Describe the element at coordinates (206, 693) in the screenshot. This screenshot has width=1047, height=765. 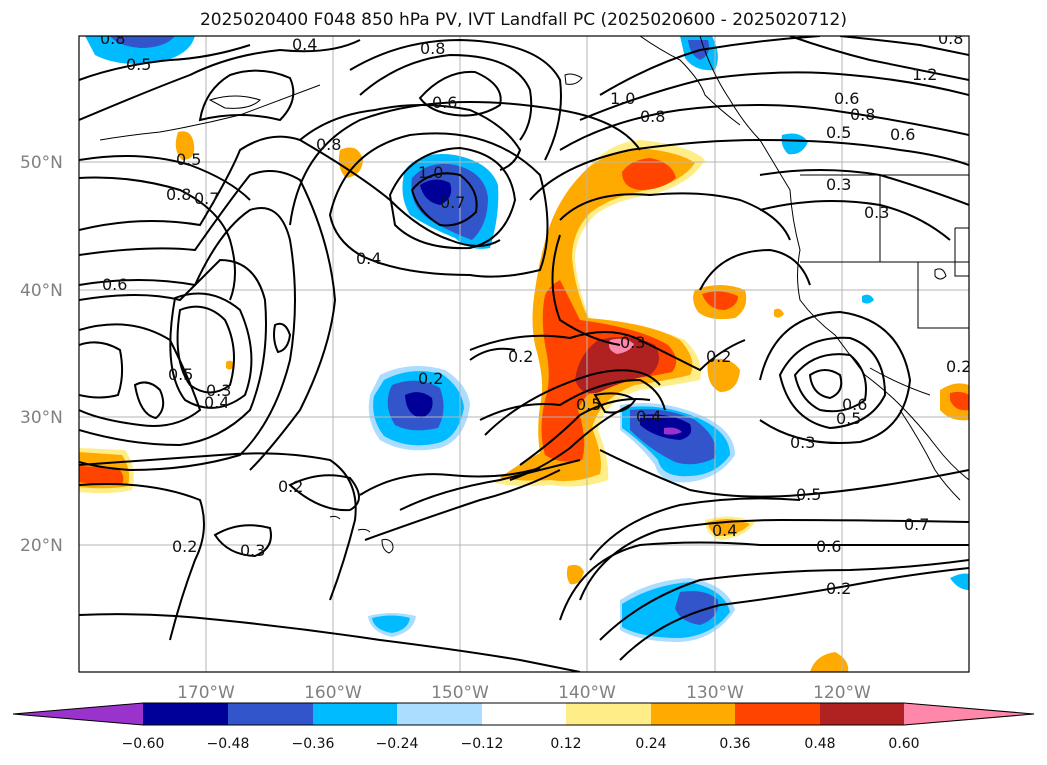
I see `svg-text: 170°W` at that location.